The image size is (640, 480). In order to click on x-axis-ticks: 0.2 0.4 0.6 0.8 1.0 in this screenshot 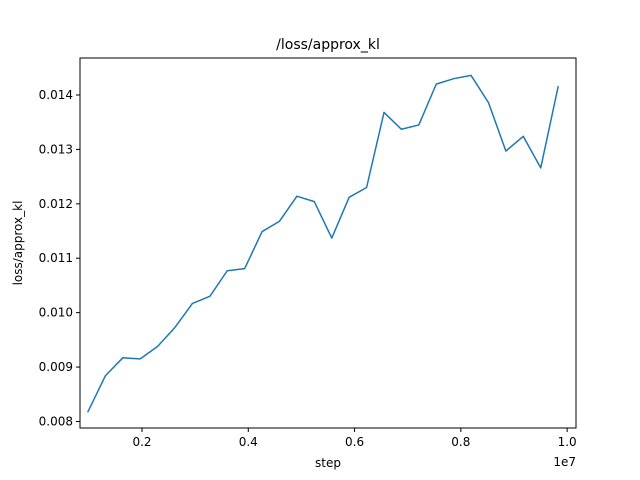, I will do `click(354, 438)`.